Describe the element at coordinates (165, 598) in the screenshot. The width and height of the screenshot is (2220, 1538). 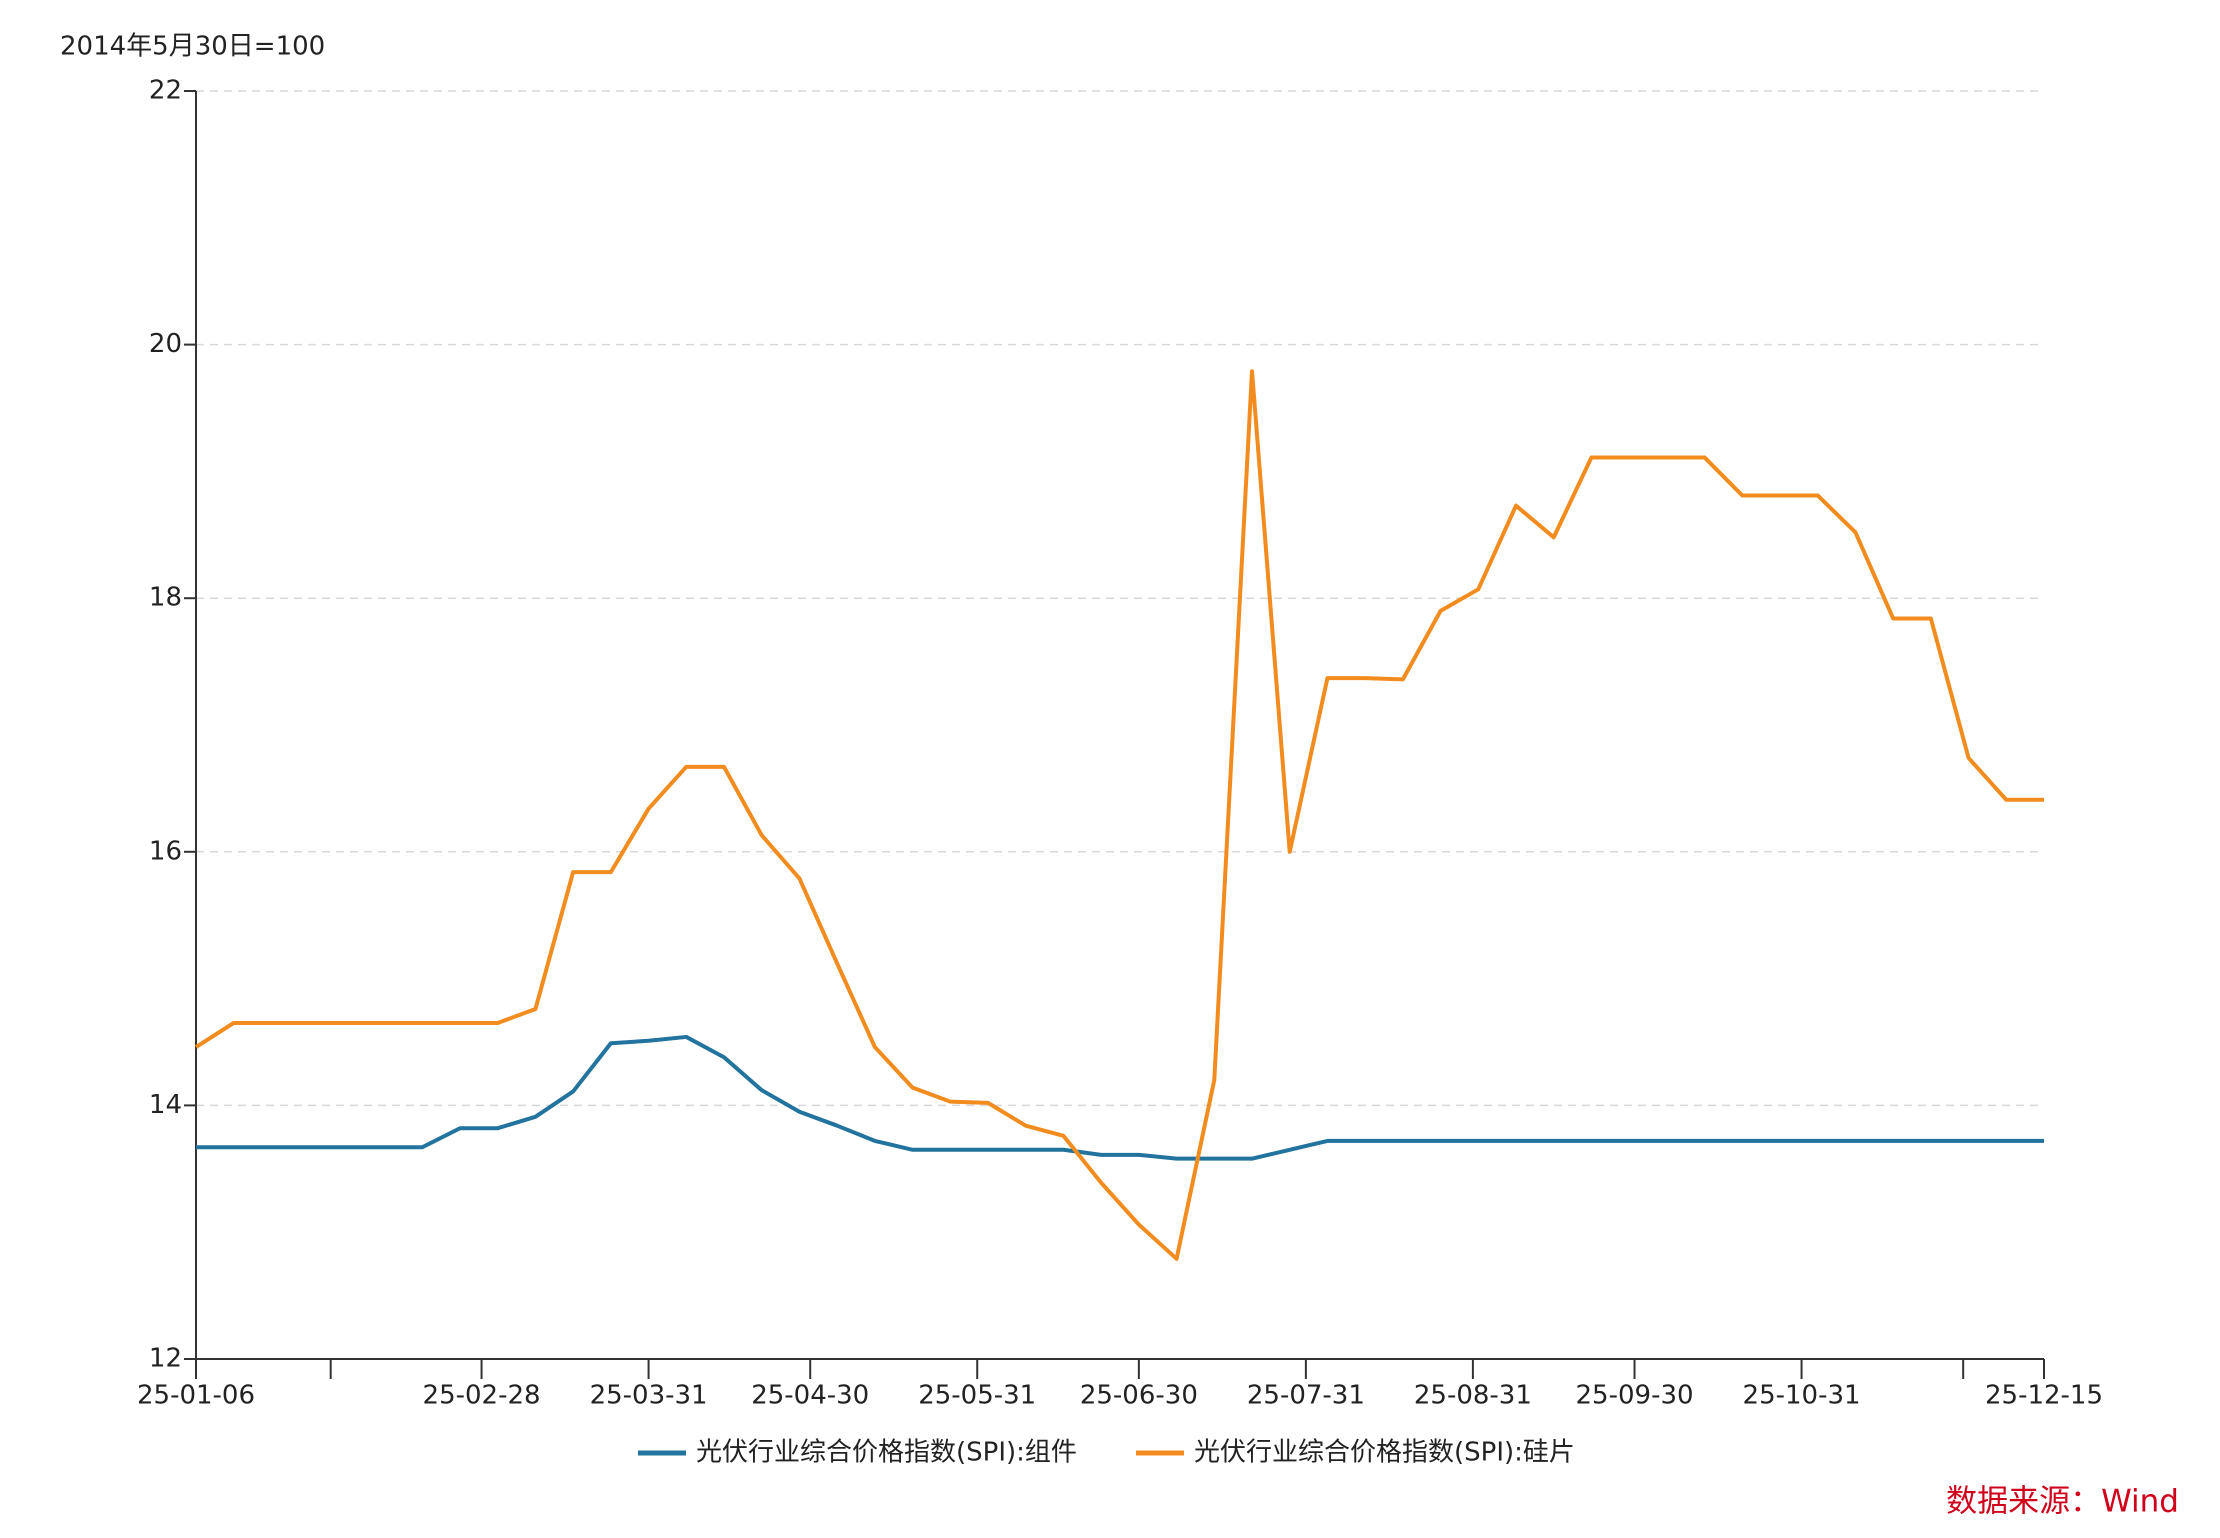
I see `y-tick-label: 18` at that location.